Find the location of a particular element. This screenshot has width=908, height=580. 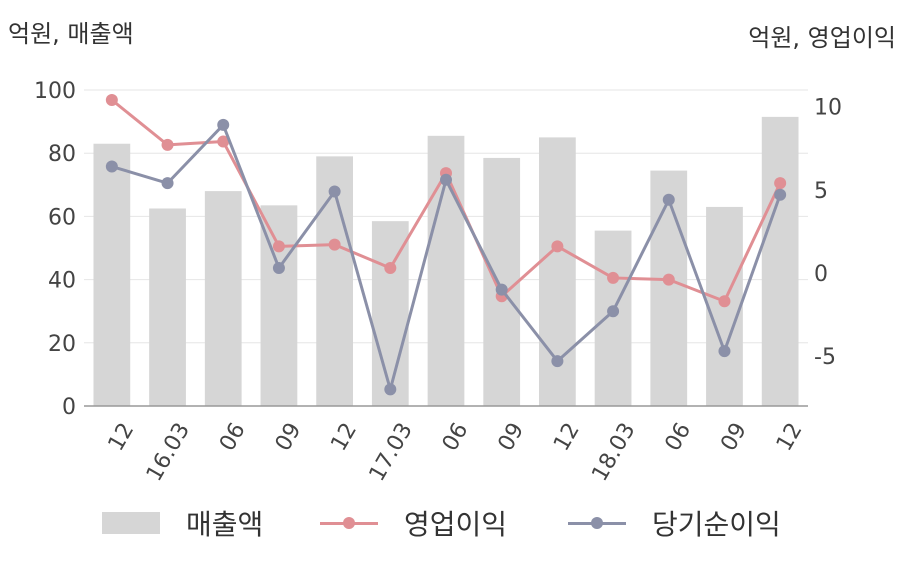

legend-label-net-profit: 당기순이익 is located at coordinates (716, 524).